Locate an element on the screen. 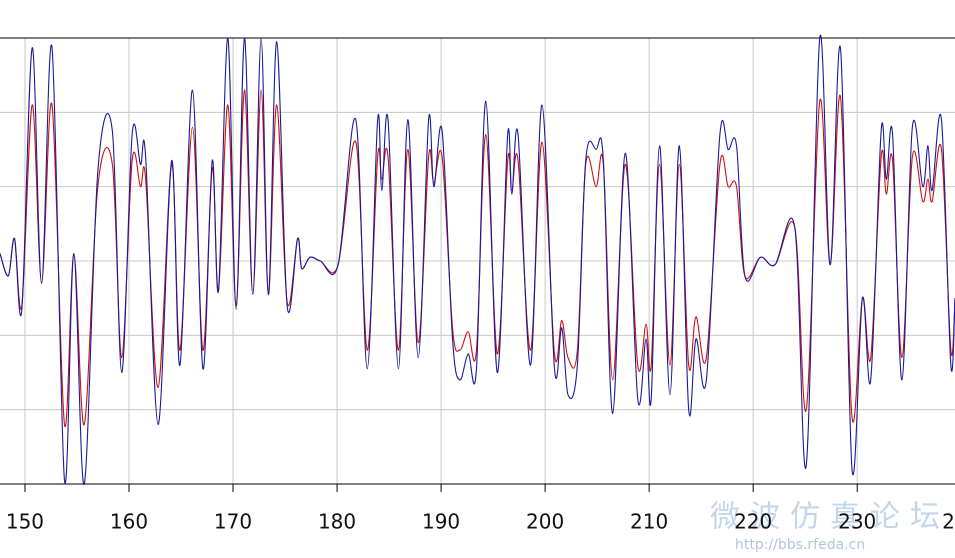 This screenshot has width=955, height=558. x-tick-label: 180 is located at coordinates (337, 522).